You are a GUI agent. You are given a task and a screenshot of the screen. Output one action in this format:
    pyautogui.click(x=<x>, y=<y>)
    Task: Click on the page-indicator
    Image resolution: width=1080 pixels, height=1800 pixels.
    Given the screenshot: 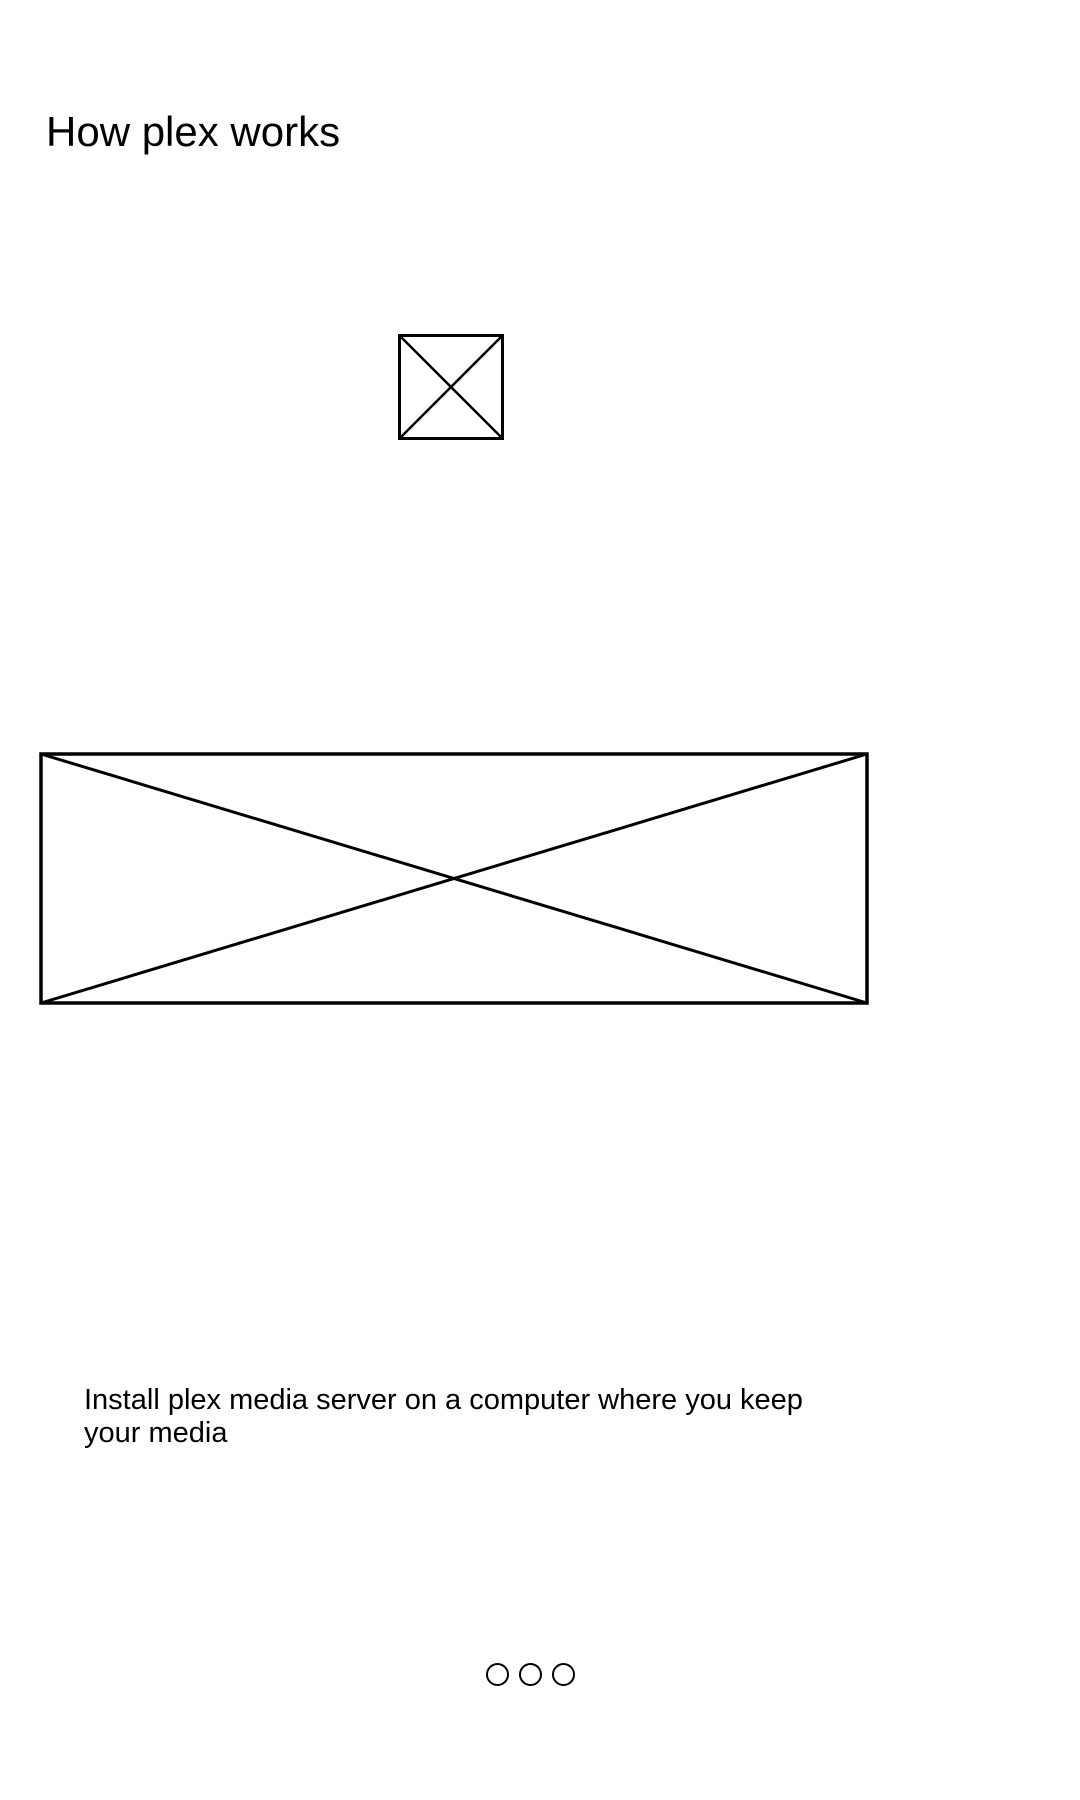 What is the action you would take?
    pyautogui.click(x=530, y=1674)
    